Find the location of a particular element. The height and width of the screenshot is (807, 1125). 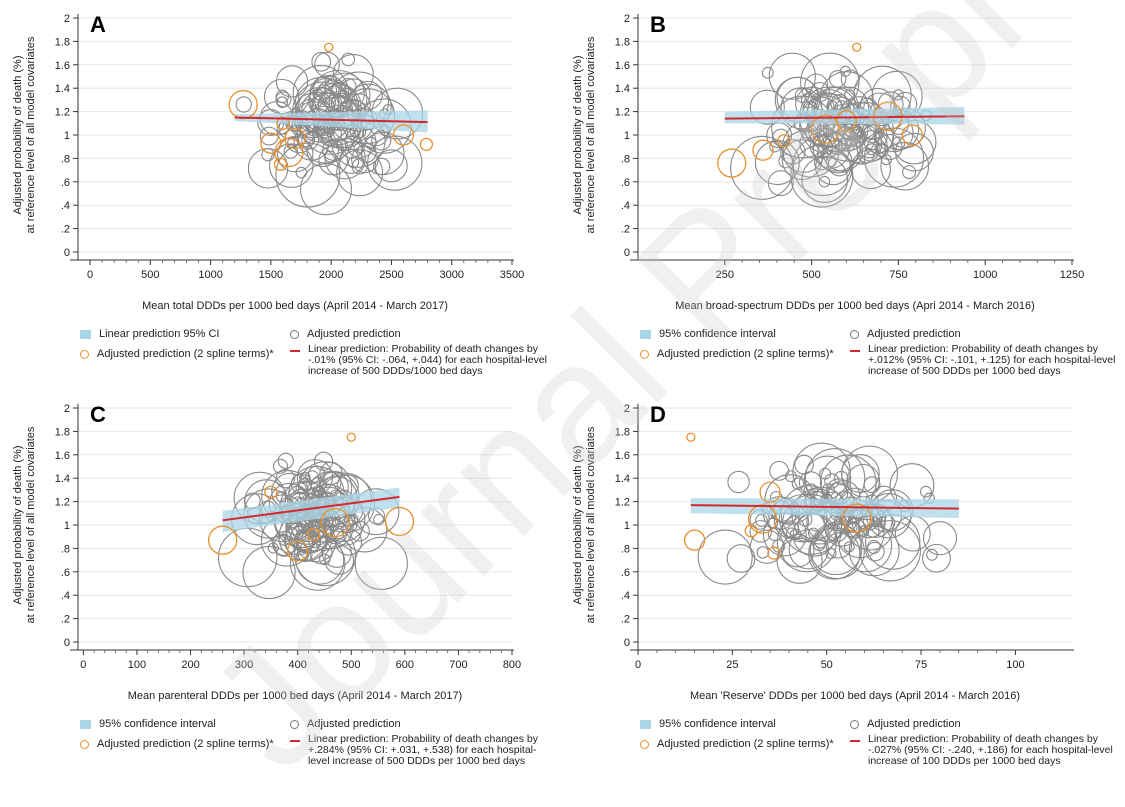

panel-label: D is located at coordinates (658, 414).